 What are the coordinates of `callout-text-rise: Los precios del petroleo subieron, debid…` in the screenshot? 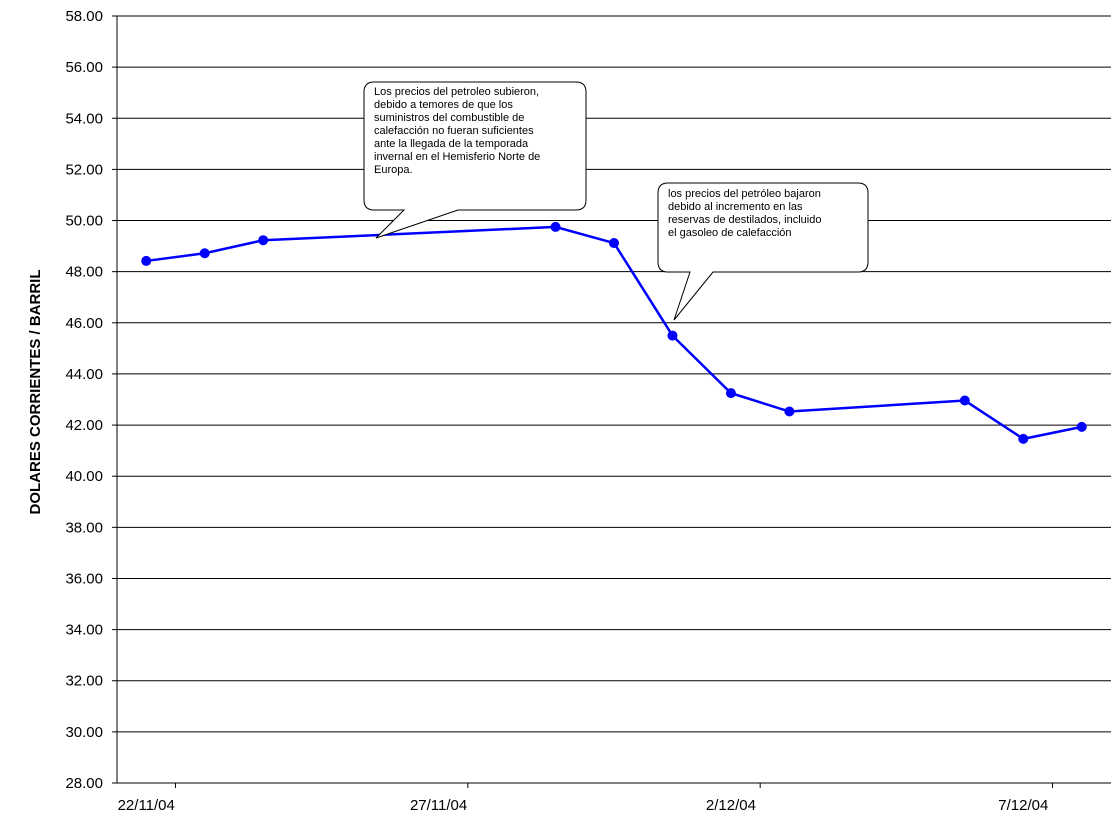 It's located at (457, 131).